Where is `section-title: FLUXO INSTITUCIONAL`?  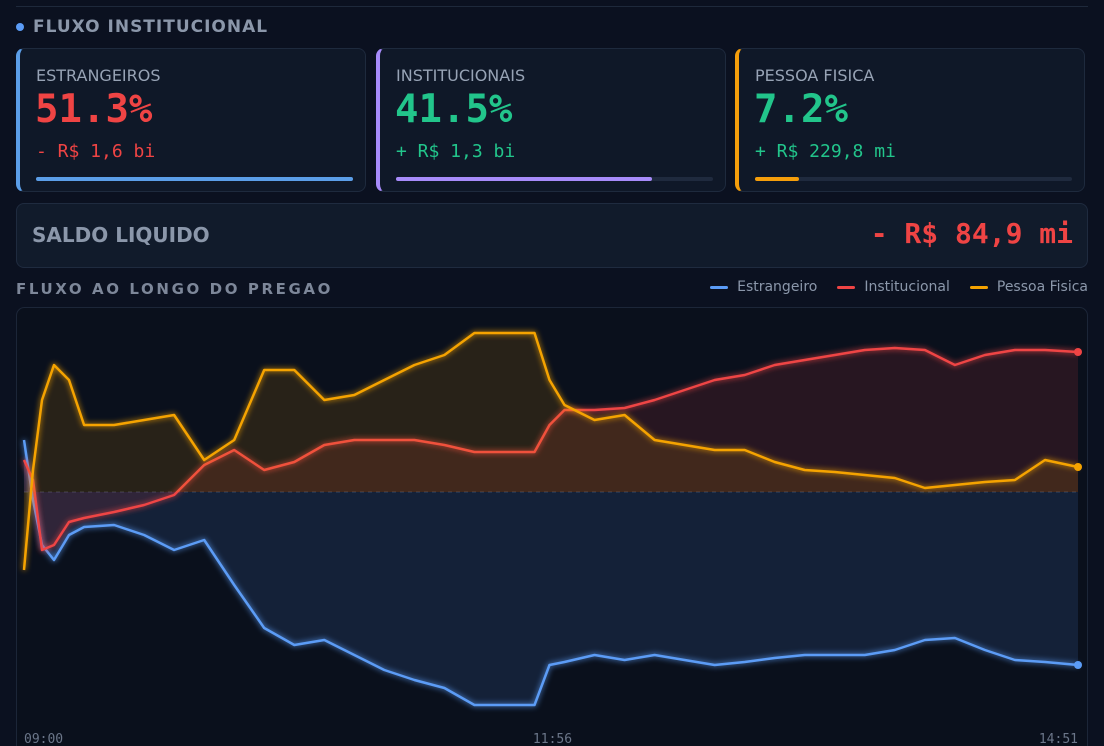
section-title: FLUXO INSTITUCIONAL is located at coordinates (151, 27).